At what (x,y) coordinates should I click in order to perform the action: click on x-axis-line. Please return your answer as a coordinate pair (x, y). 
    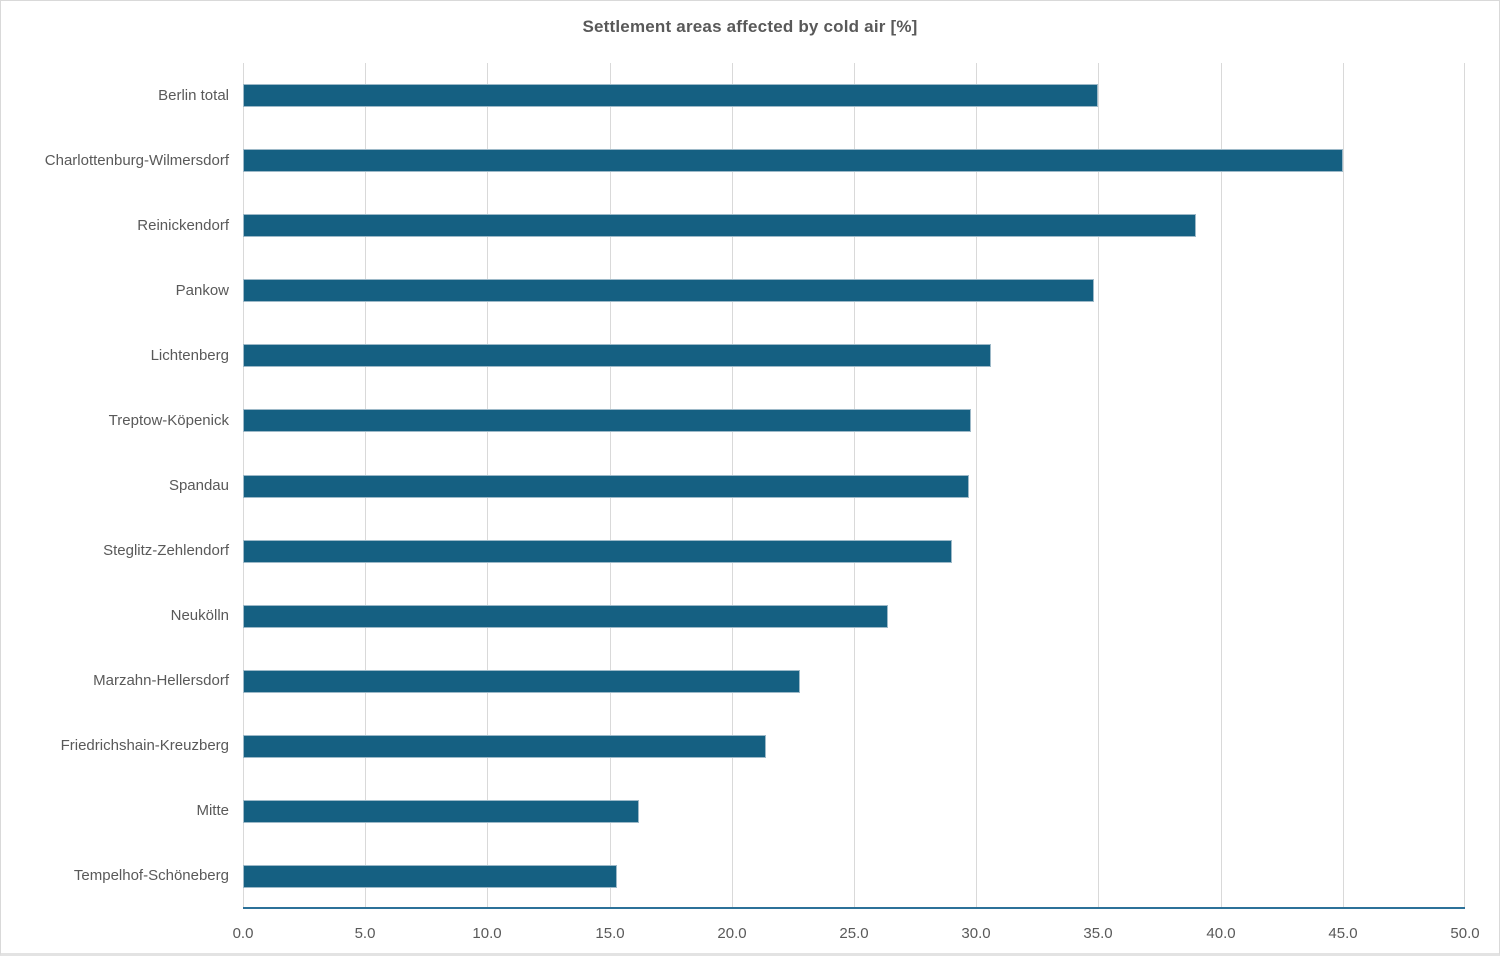
    Looking at the image, I should click on (854, 908).